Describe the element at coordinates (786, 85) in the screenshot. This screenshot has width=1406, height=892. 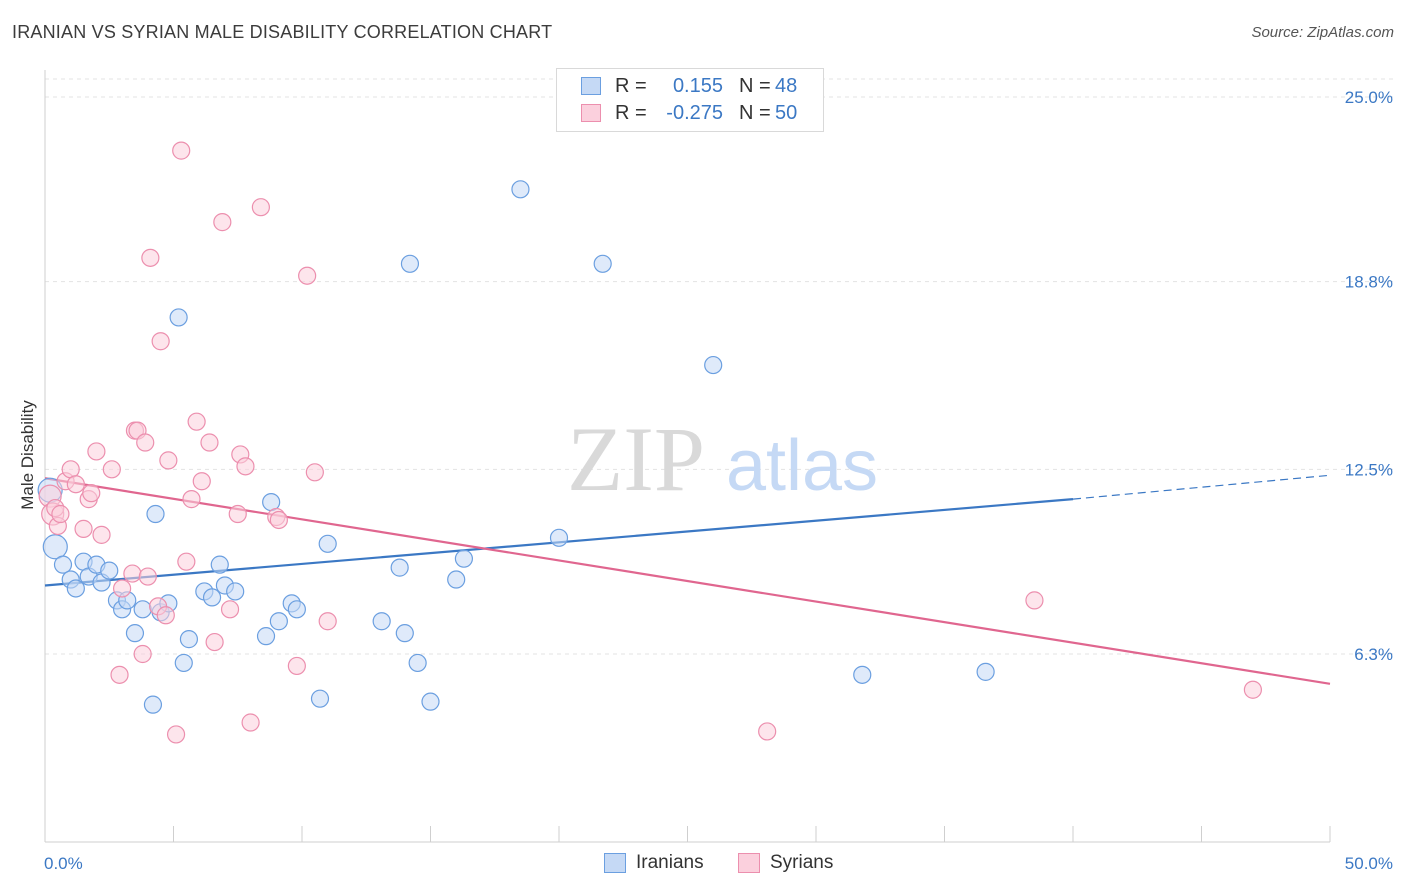
I see `legend-n-value: 48` at that location.